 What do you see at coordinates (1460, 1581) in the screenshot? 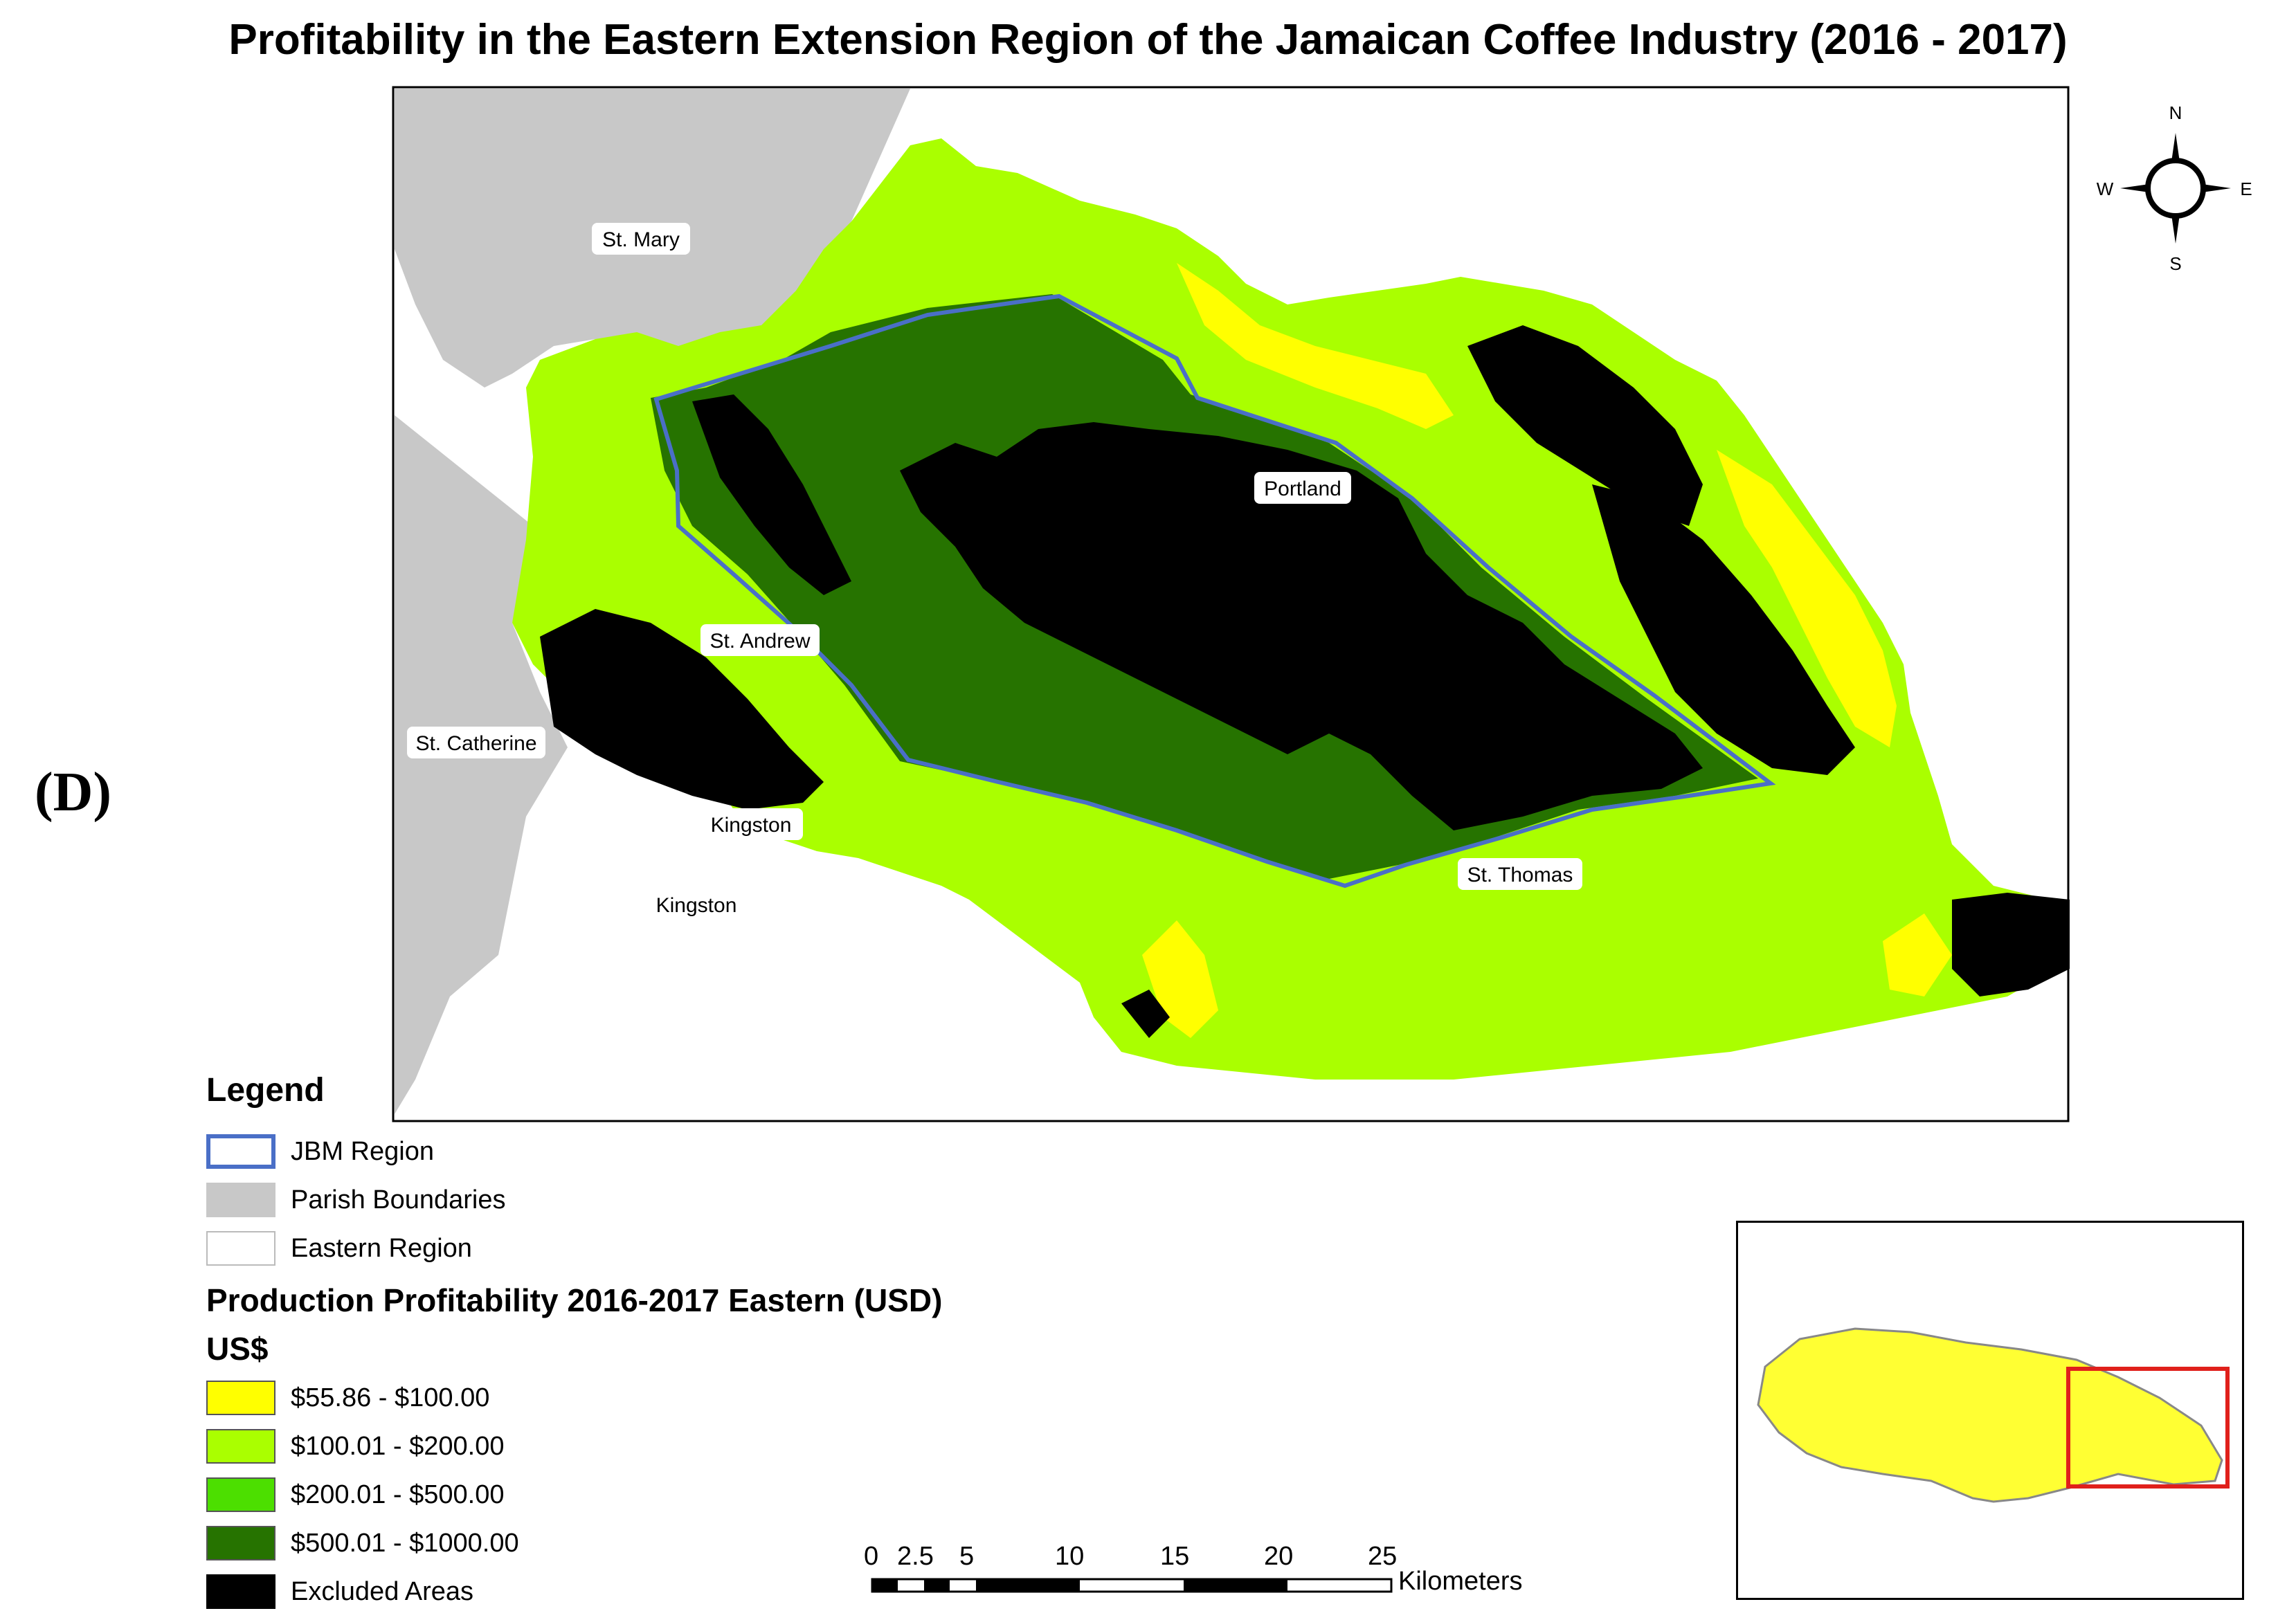
I see `scale-unit: Kilometers` at bounding box center [1460, 1581].